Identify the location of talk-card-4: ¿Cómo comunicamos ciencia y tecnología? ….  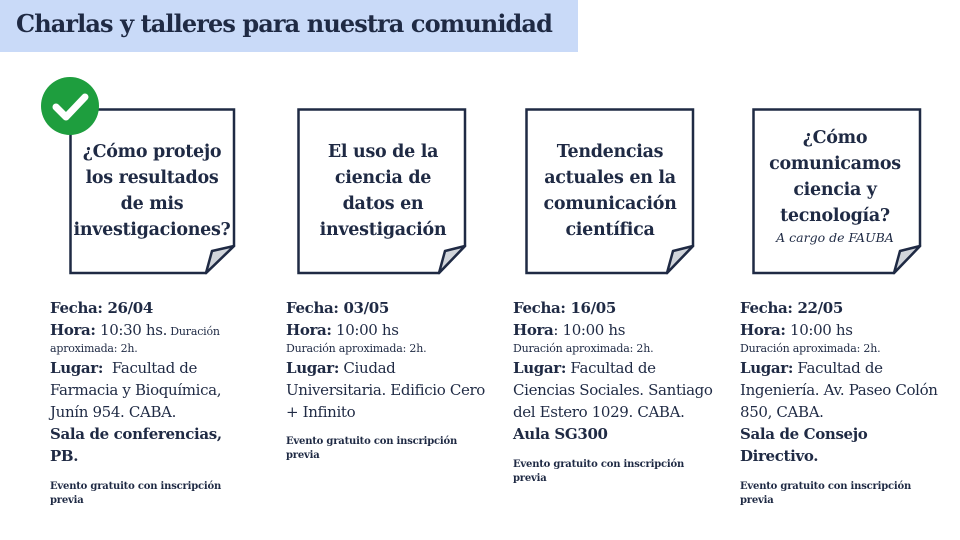
(856, 191).